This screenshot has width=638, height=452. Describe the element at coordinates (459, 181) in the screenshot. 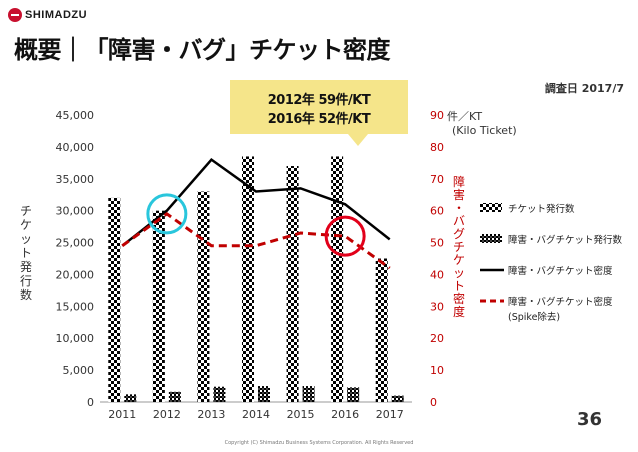

I see `y2-axis-title-char: 障` at that location.